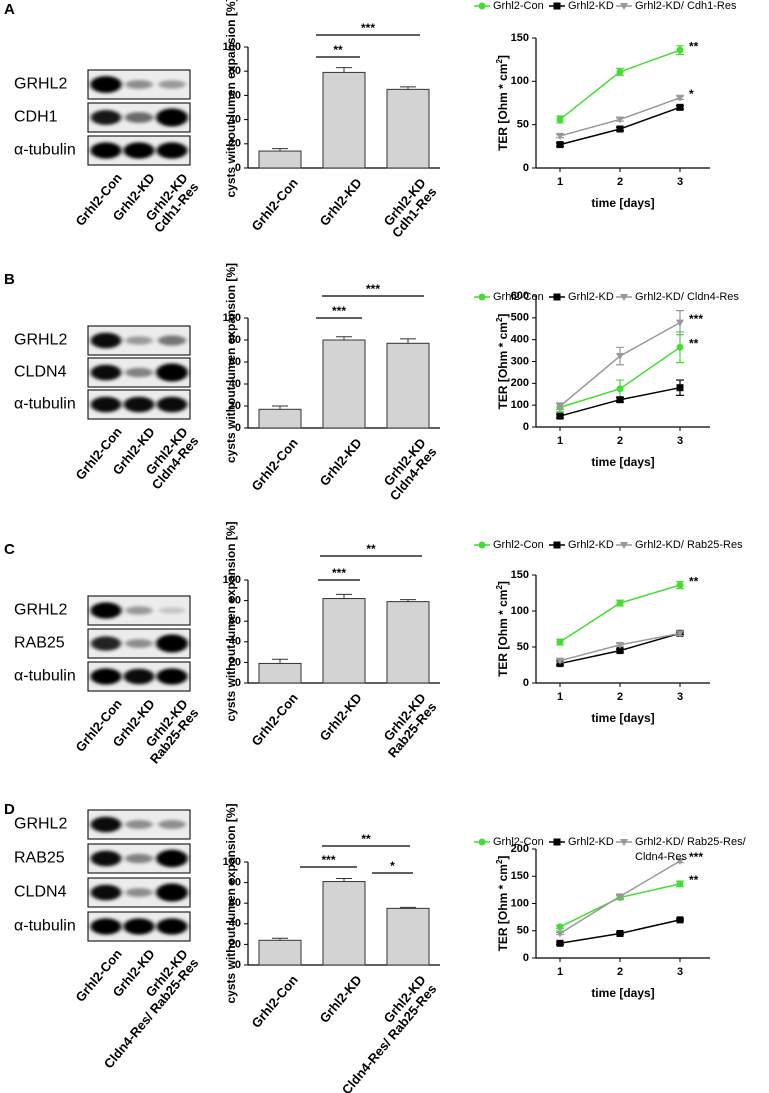 This screenshot has height=1093, width=769. Describe the element at coordinates (520, 318) in the screenshot. I see `y-tick-label: 500` at that location.